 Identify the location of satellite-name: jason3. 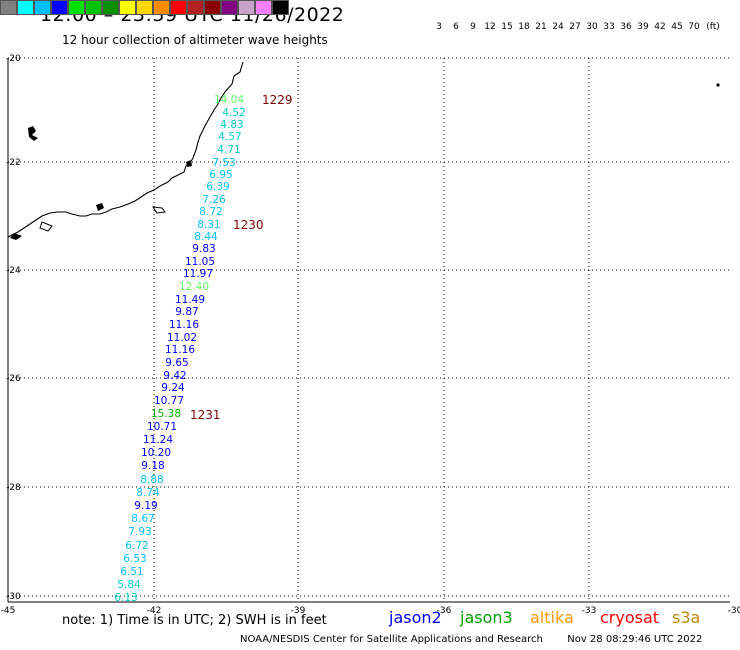
(486, 617).